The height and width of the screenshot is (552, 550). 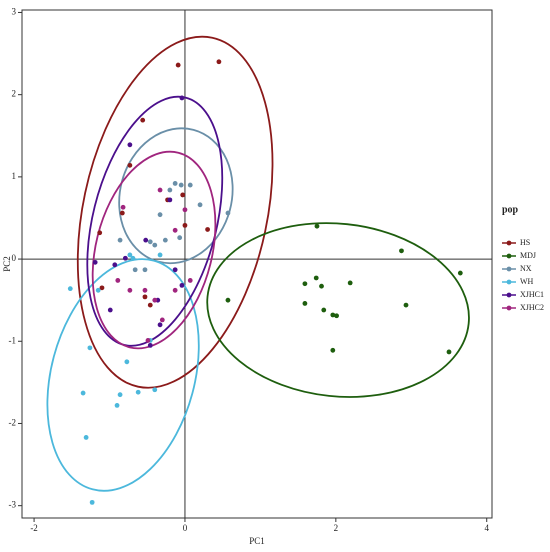 What do you see at coordinates (532, 307) in the screenshot?
I see `legend-label: XJHC2` at bounding box center [532, 307].